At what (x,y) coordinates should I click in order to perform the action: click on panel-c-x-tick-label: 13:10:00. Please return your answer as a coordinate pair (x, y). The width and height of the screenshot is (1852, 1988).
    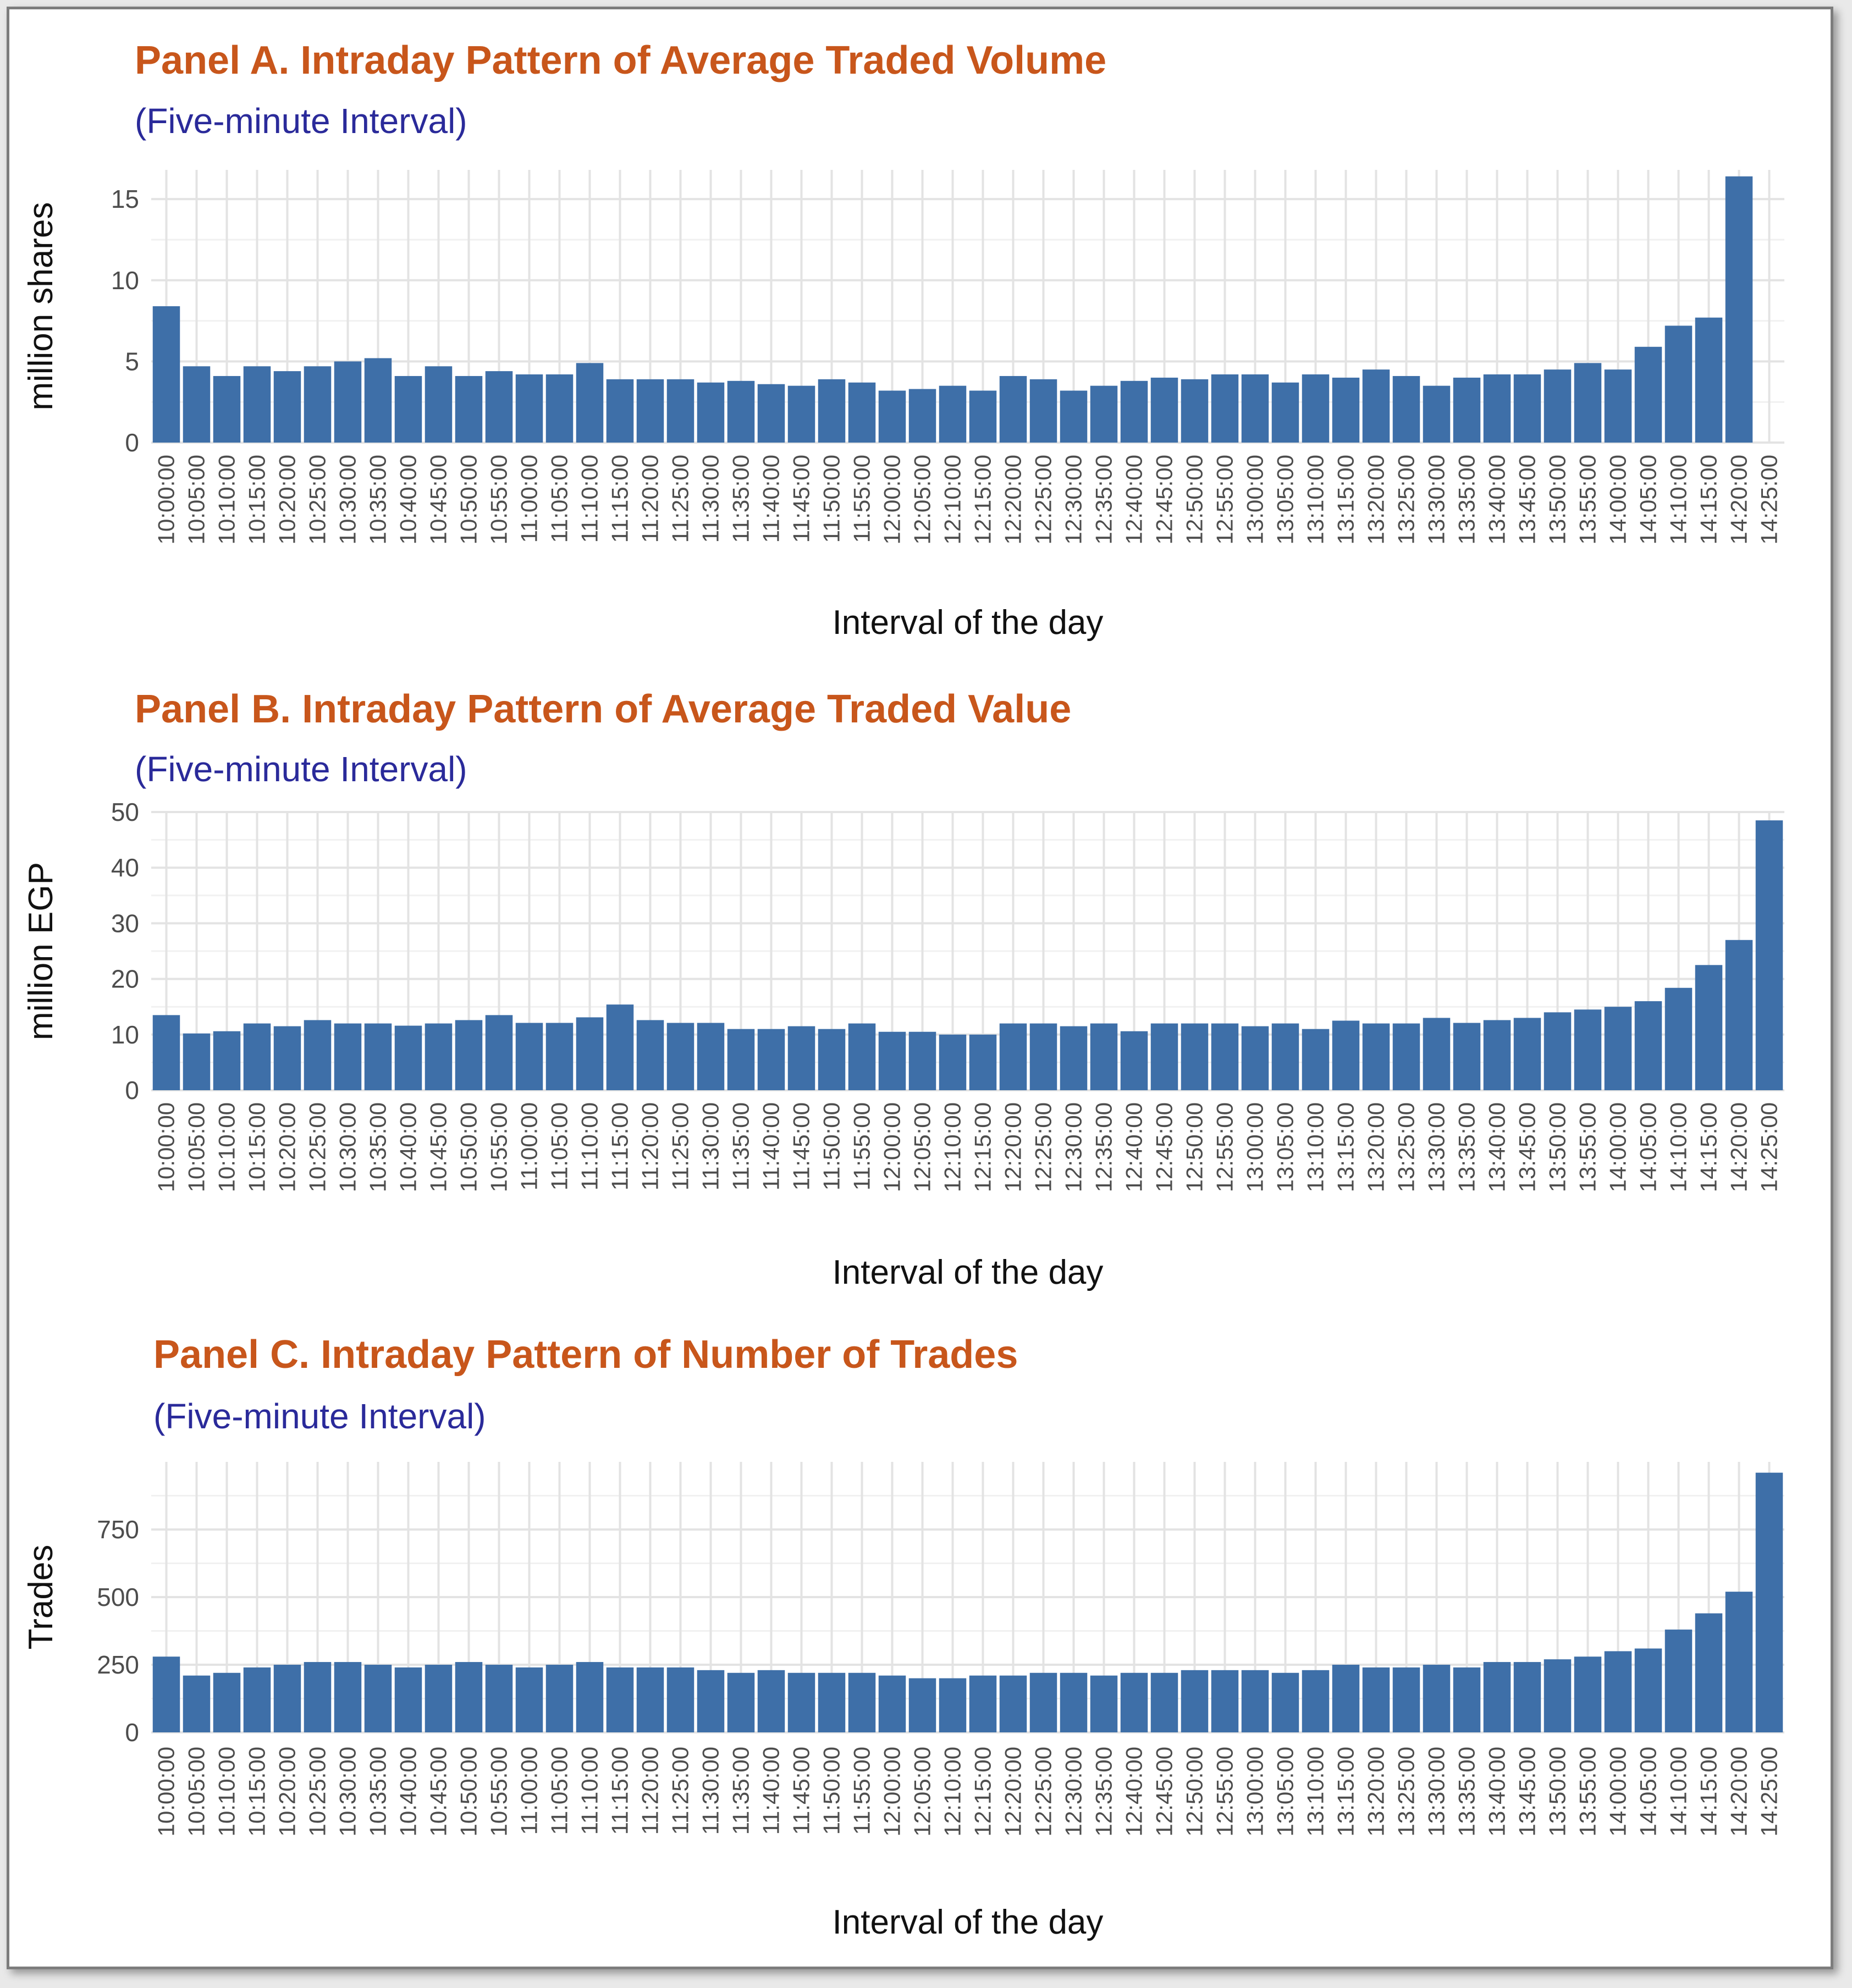
    Looking at the image, I should click on (1316, 1792).